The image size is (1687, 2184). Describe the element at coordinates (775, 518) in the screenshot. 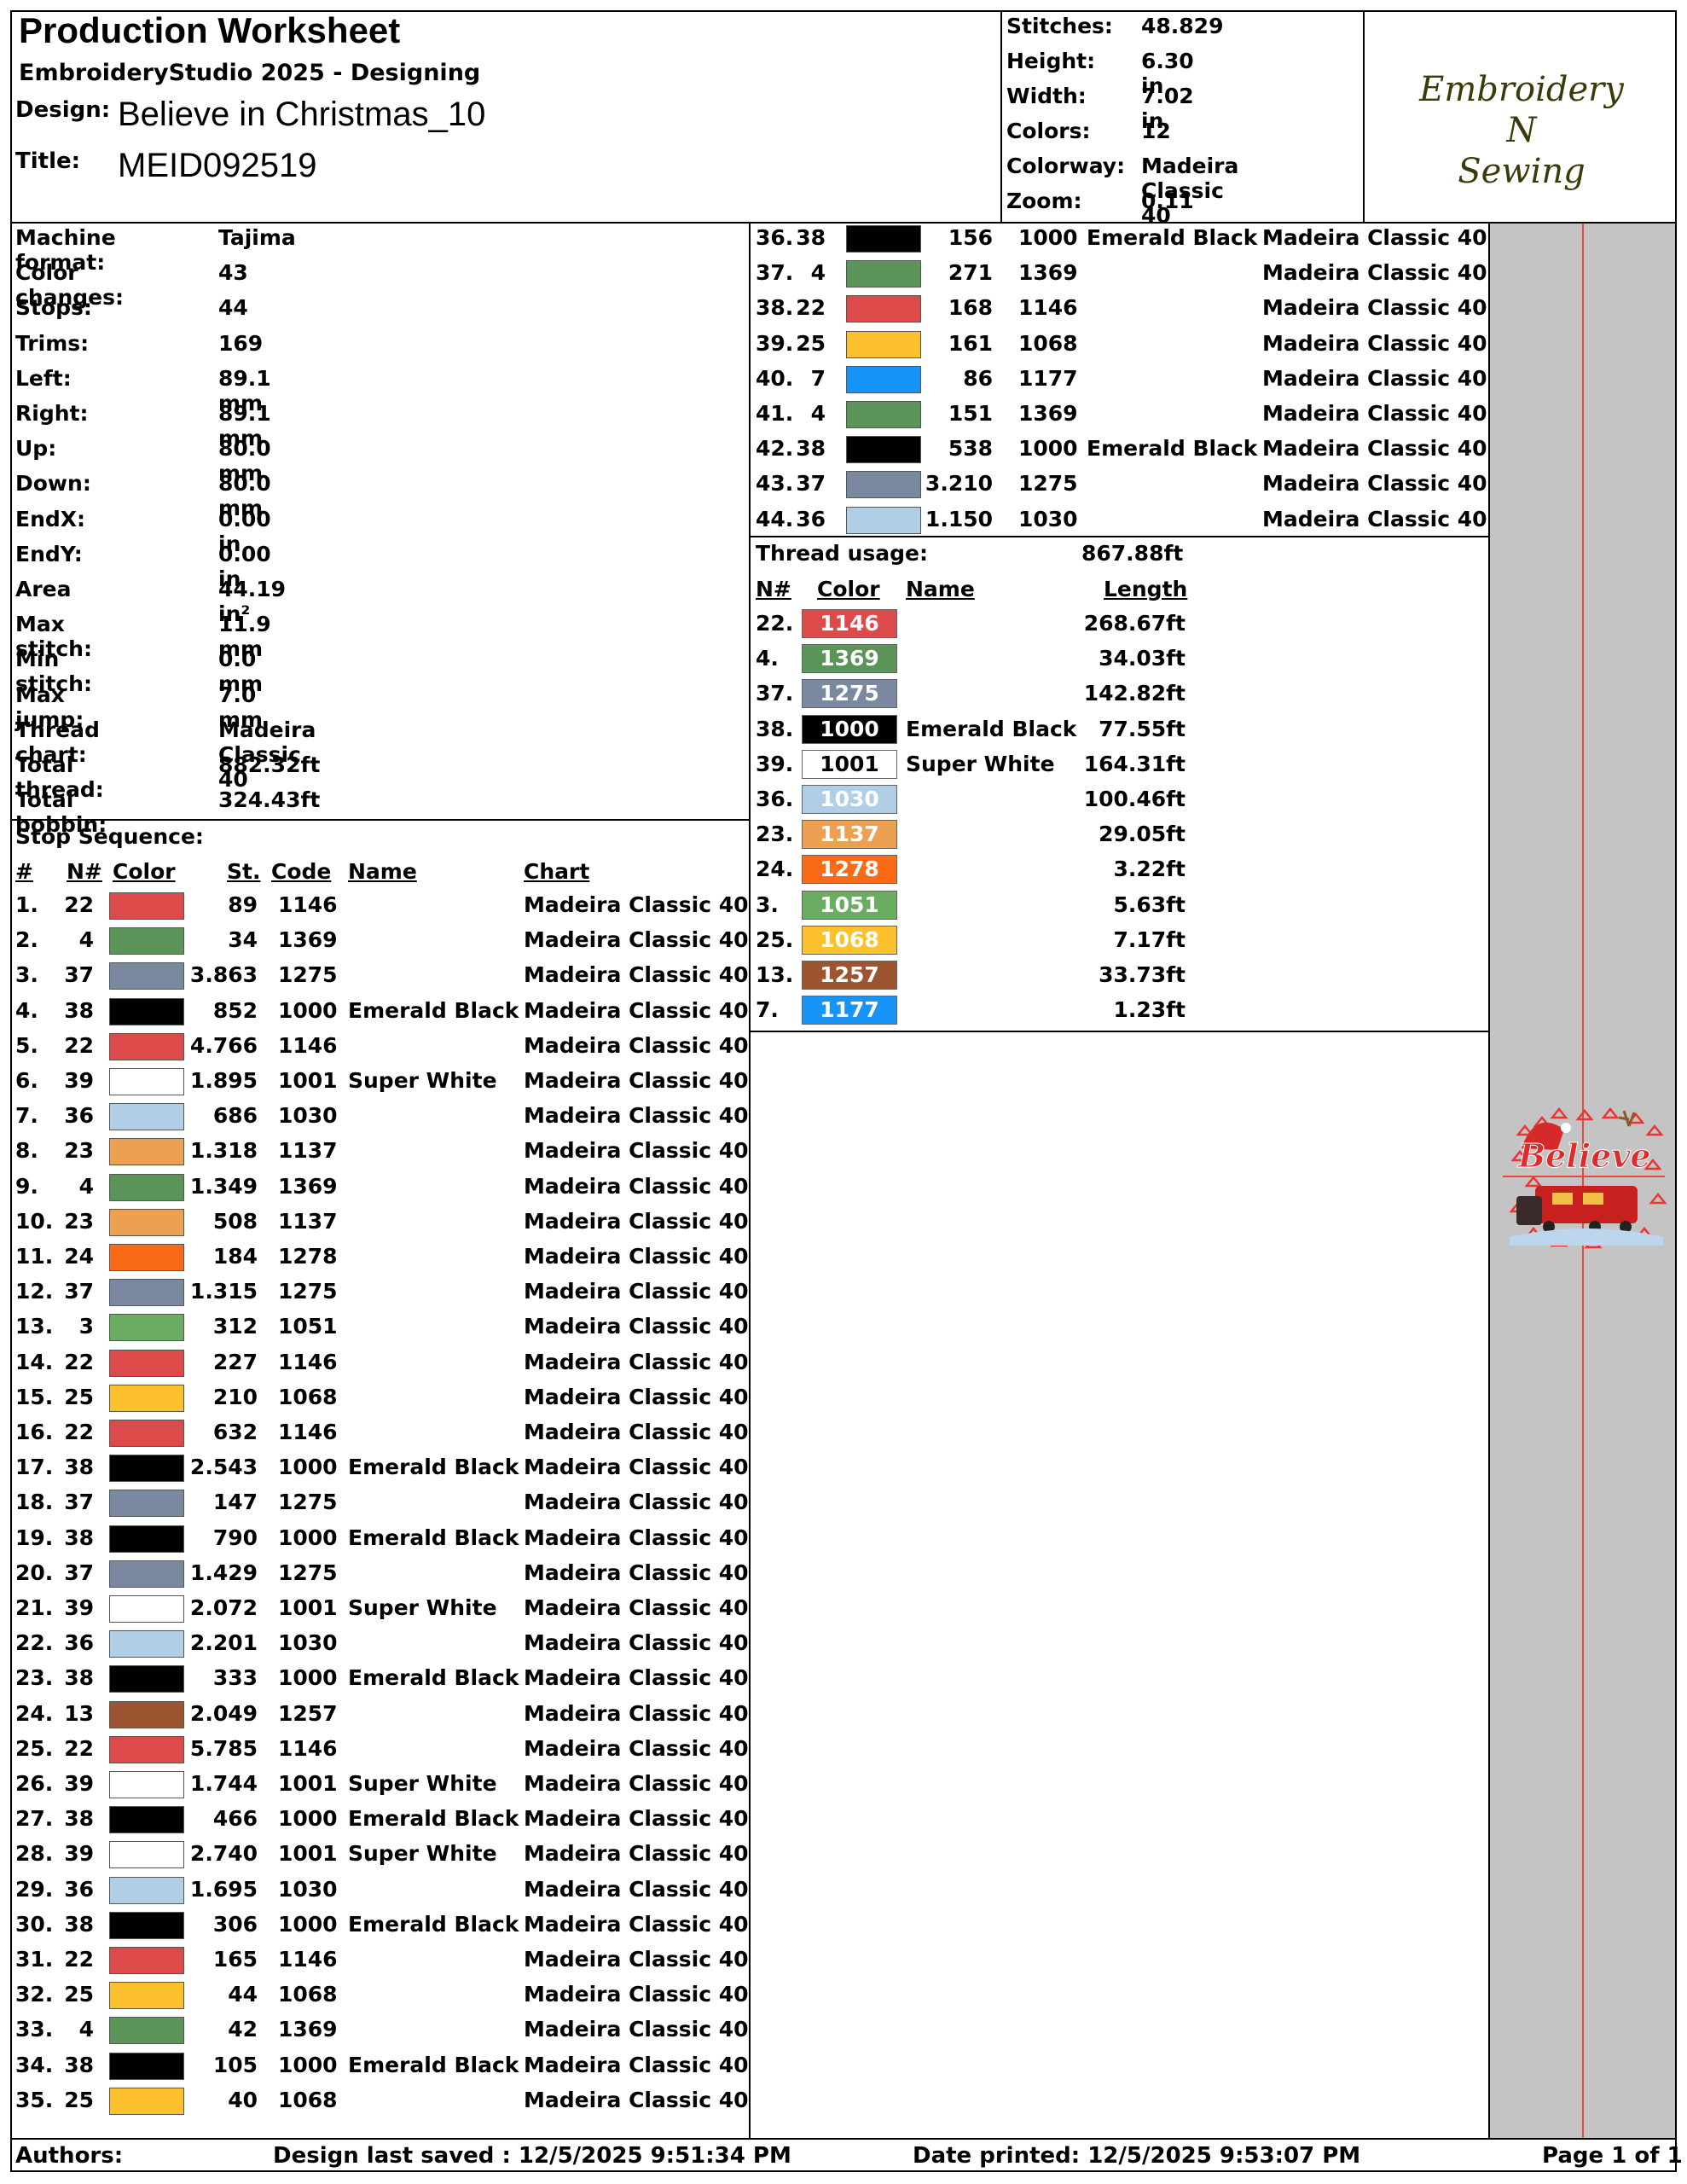

I see `stop-number: 44.` at that location.